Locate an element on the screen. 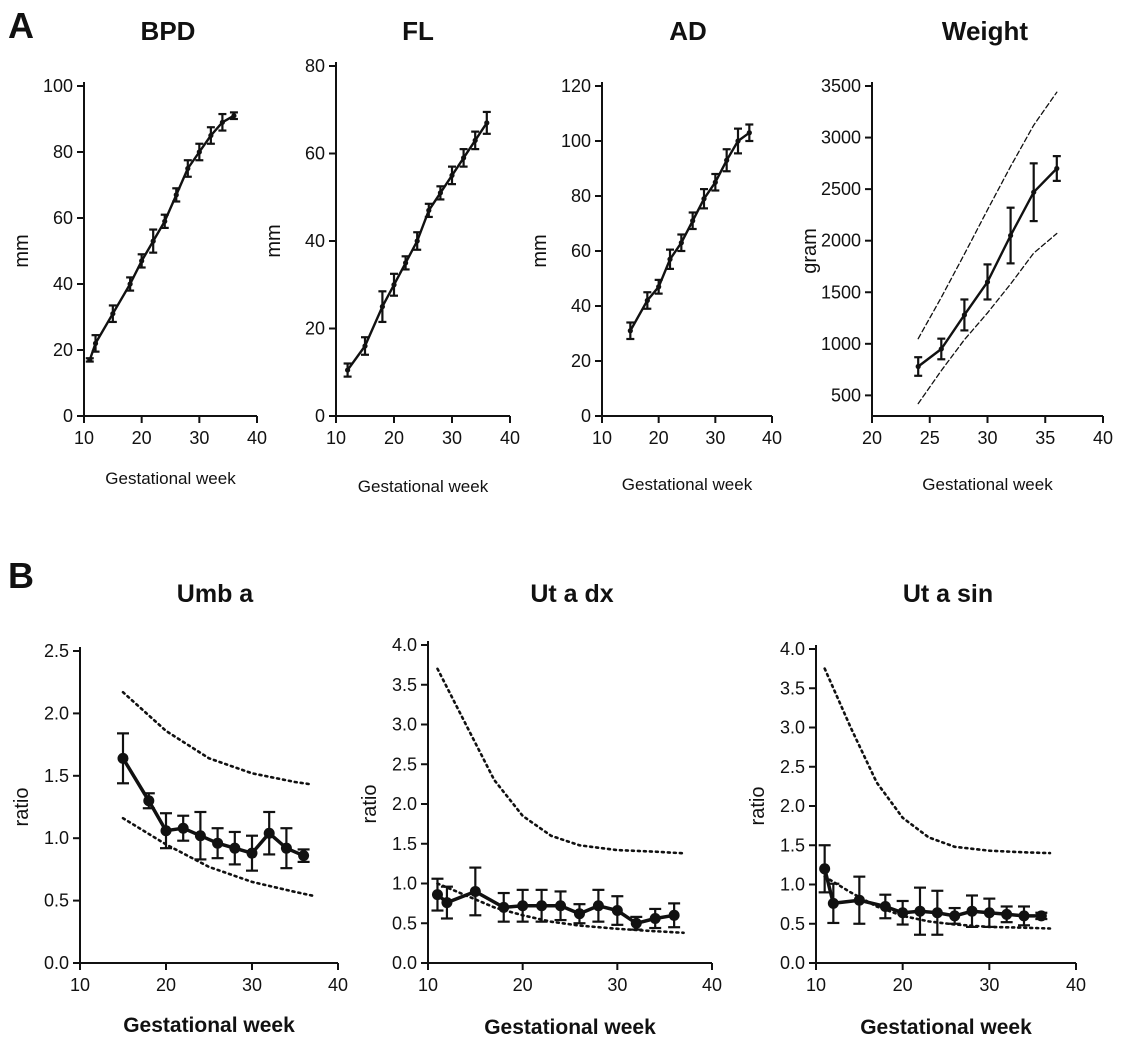  y-tick-label: 1500 is located at coordinates (841, 292).